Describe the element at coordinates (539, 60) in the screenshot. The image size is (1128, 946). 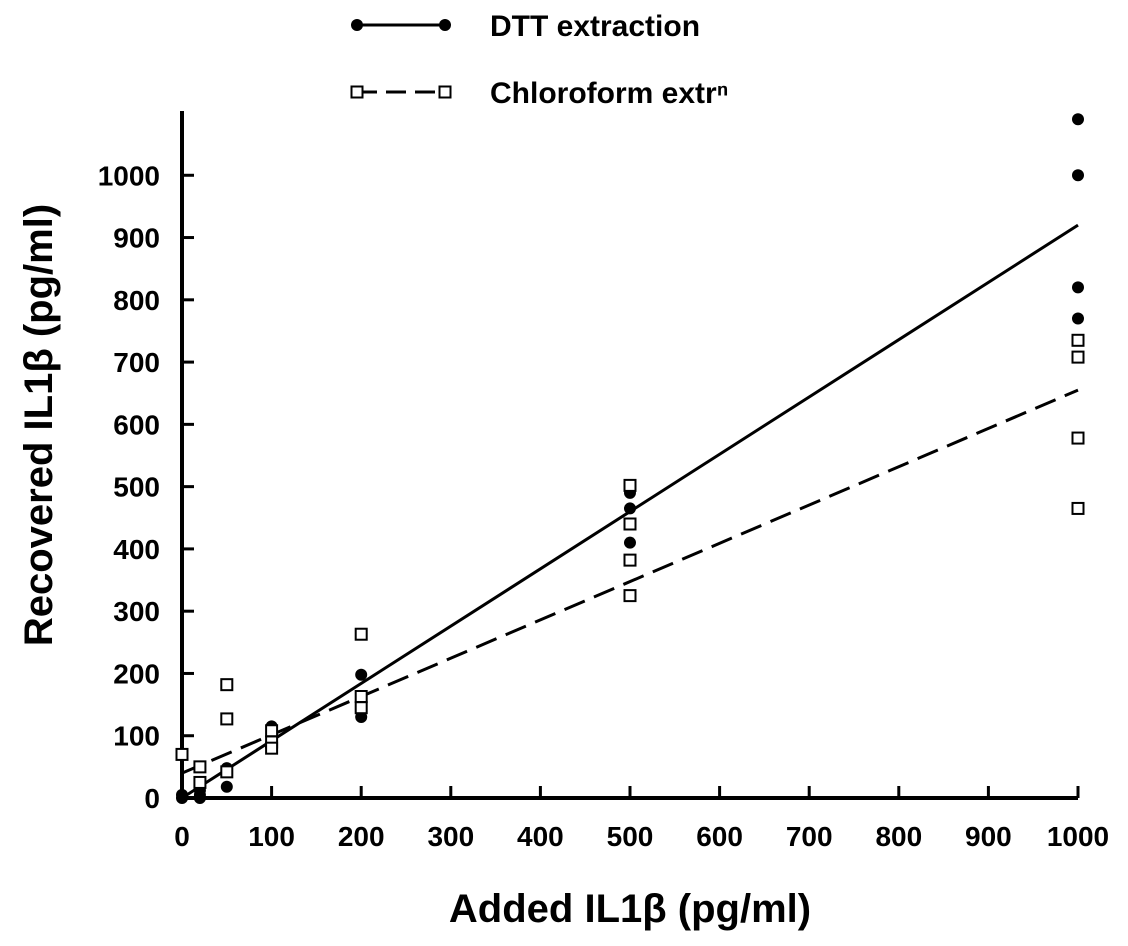
I see `legend: DTT extraction Chloroform extrⁿ` at that location.